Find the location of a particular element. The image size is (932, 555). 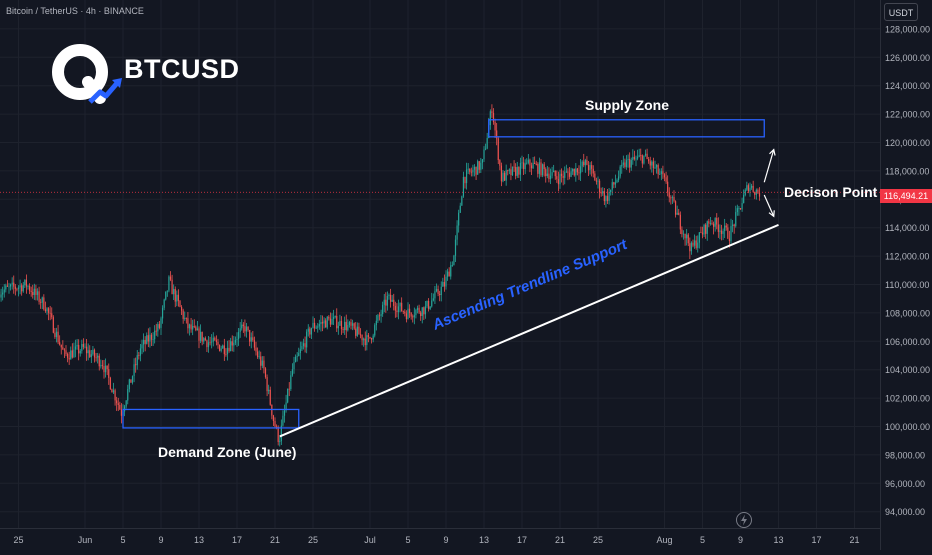

lightning-icon is located at coordinates (744, 520).